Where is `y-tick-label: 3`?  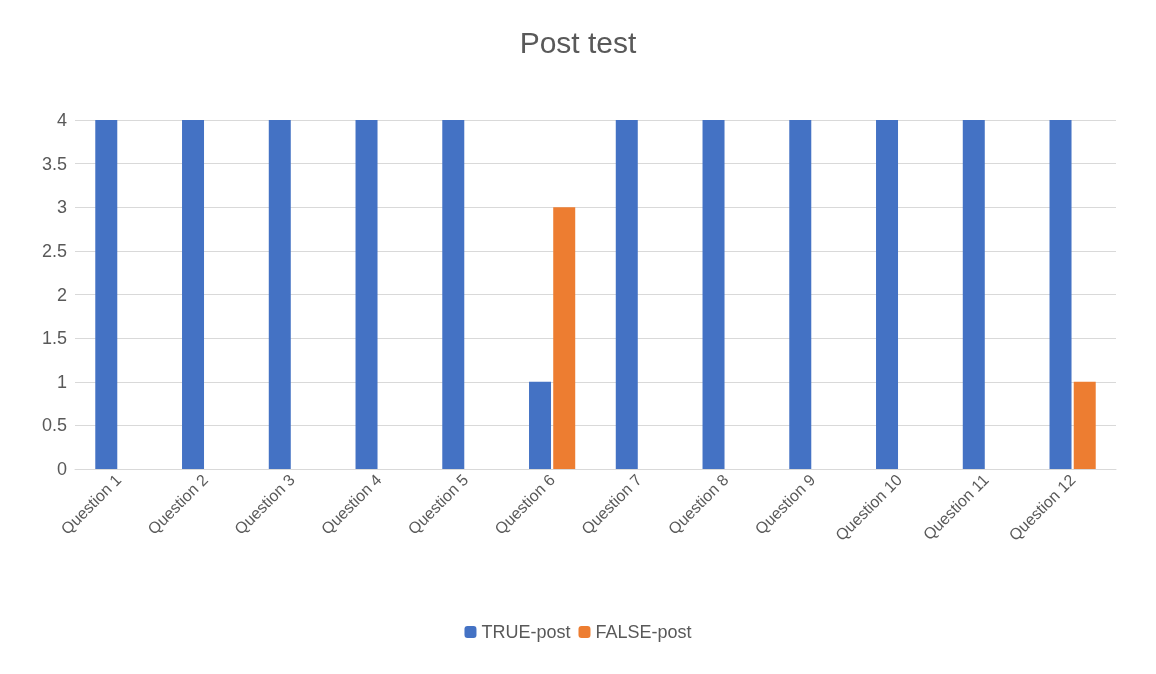
y-tick-label: 3 is located at coordinates (61, 207).